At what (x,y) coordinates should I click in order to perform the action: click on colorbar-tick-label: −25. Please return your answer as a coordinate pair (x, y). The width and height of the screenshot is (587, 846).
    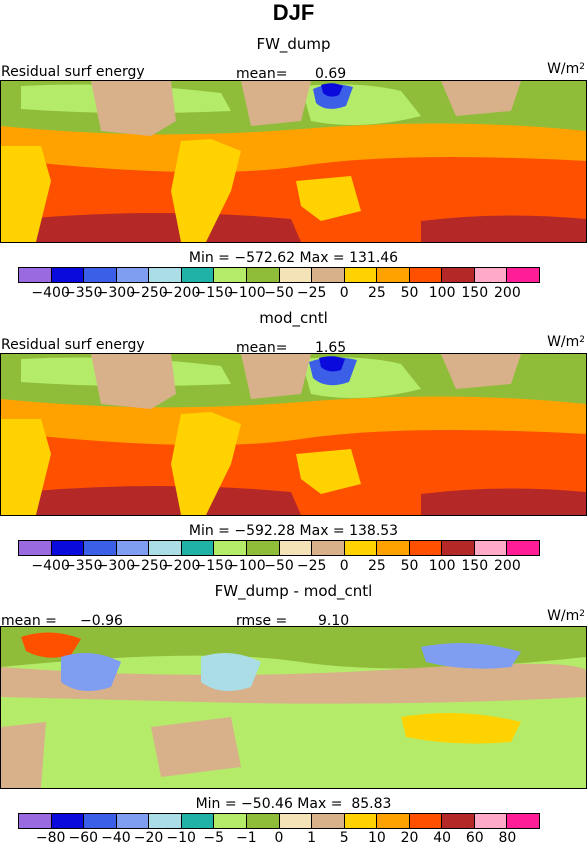
    Looking at the image, I should click on (311, 566).